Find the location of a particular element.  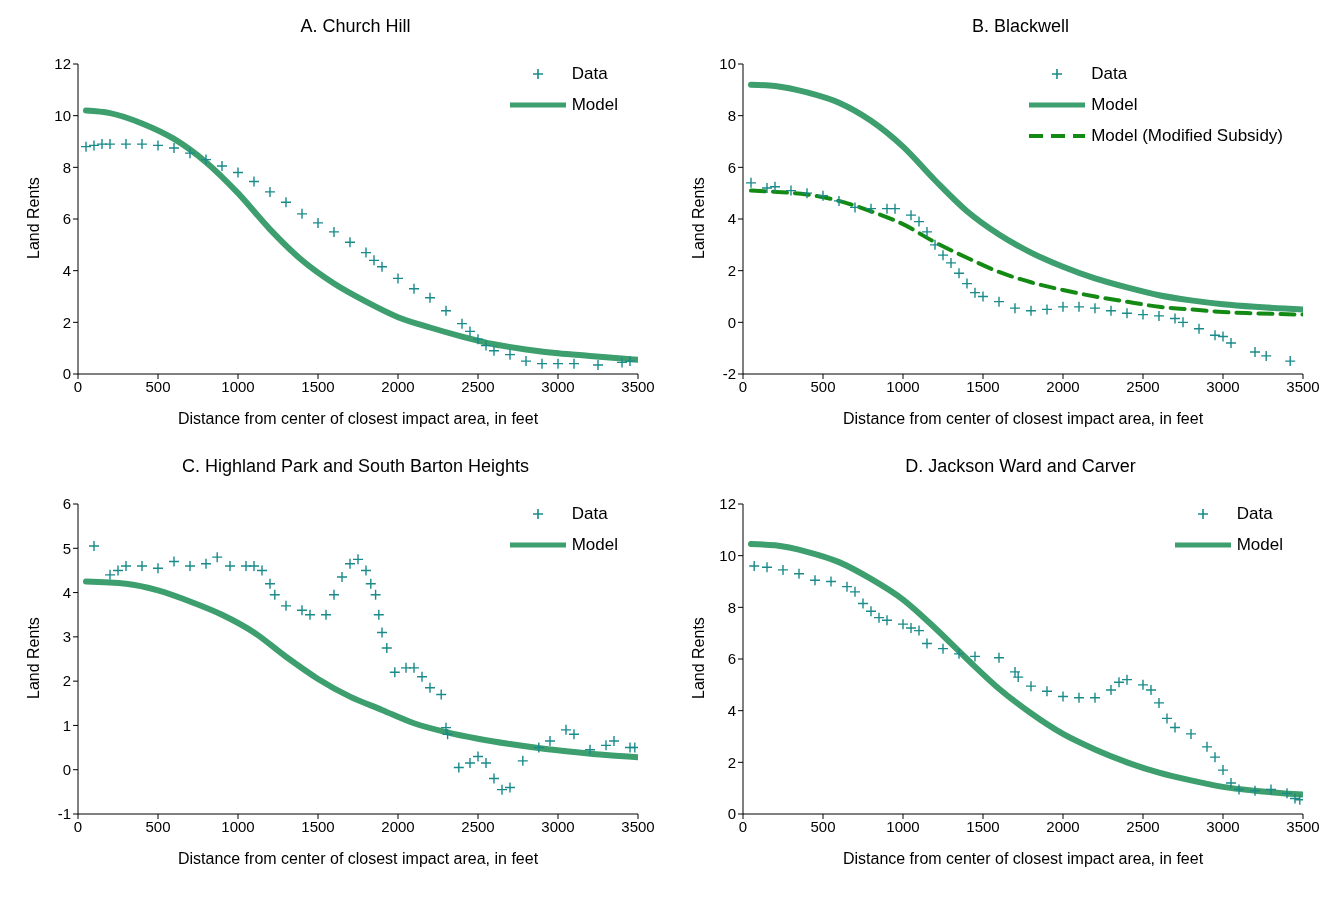

x-tick-label: 1000 is located at coordinates (238, 826).